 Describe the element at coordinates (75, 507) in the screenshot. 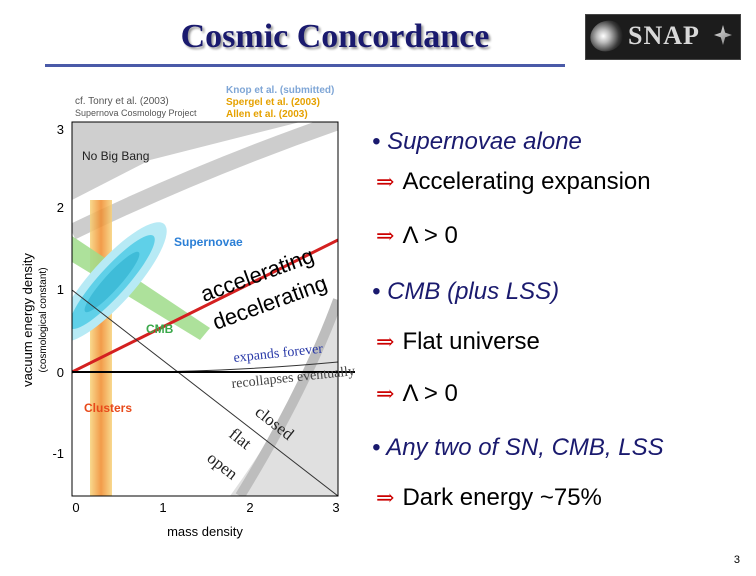

I see `x-tick: 0` at that location.